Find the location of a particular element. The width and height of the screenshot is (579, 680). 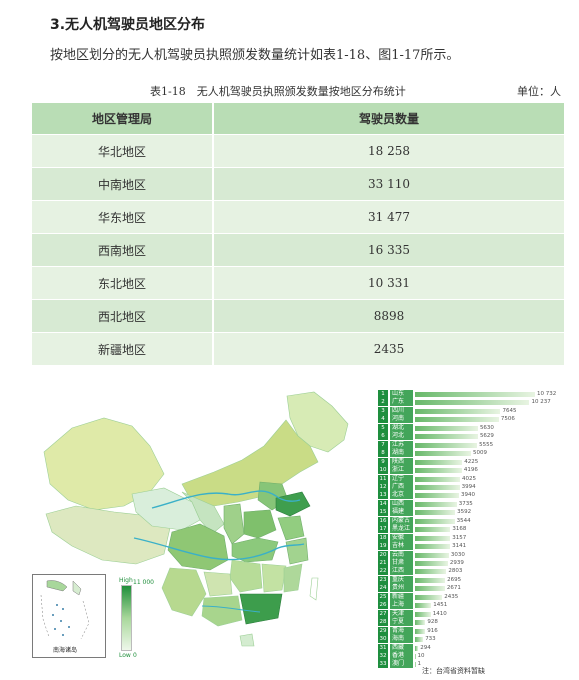

rank-number: 29 is located at coordinates (383, 630).